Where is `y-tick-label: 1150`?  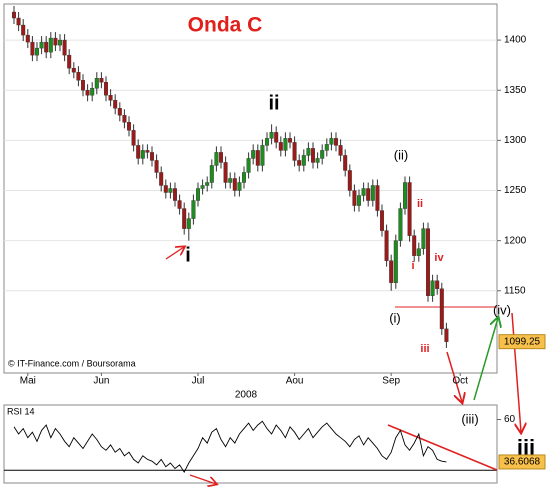 y-tick-label: 1150 is located at coordinates (515, 290).